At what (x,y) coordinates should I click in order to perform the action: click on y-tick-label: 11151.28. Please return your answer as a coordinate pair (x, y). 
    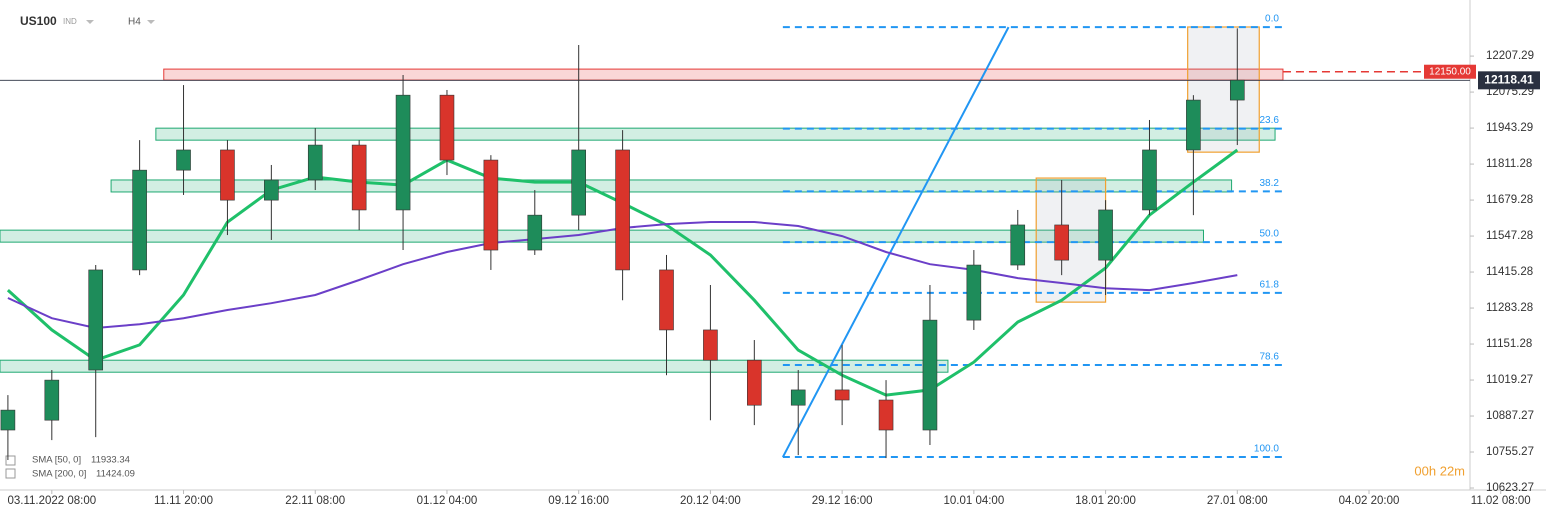
    Looking at the image, I should click on (1509, 344).